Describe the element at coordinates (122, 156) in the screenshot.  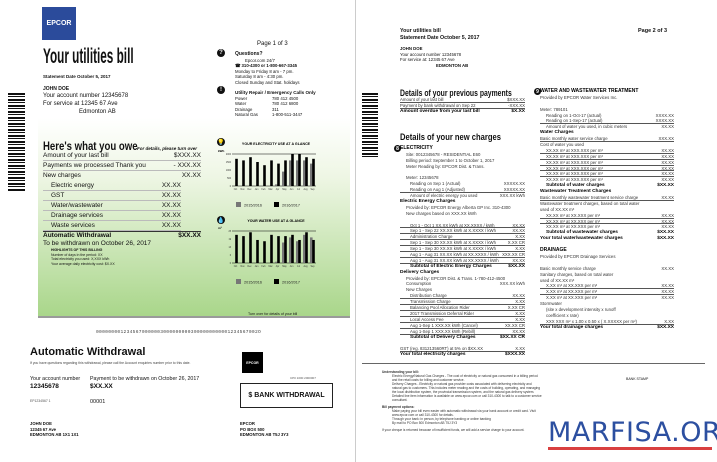
I see `line-item: Amount of your last bill $XXX.XX` at that location.